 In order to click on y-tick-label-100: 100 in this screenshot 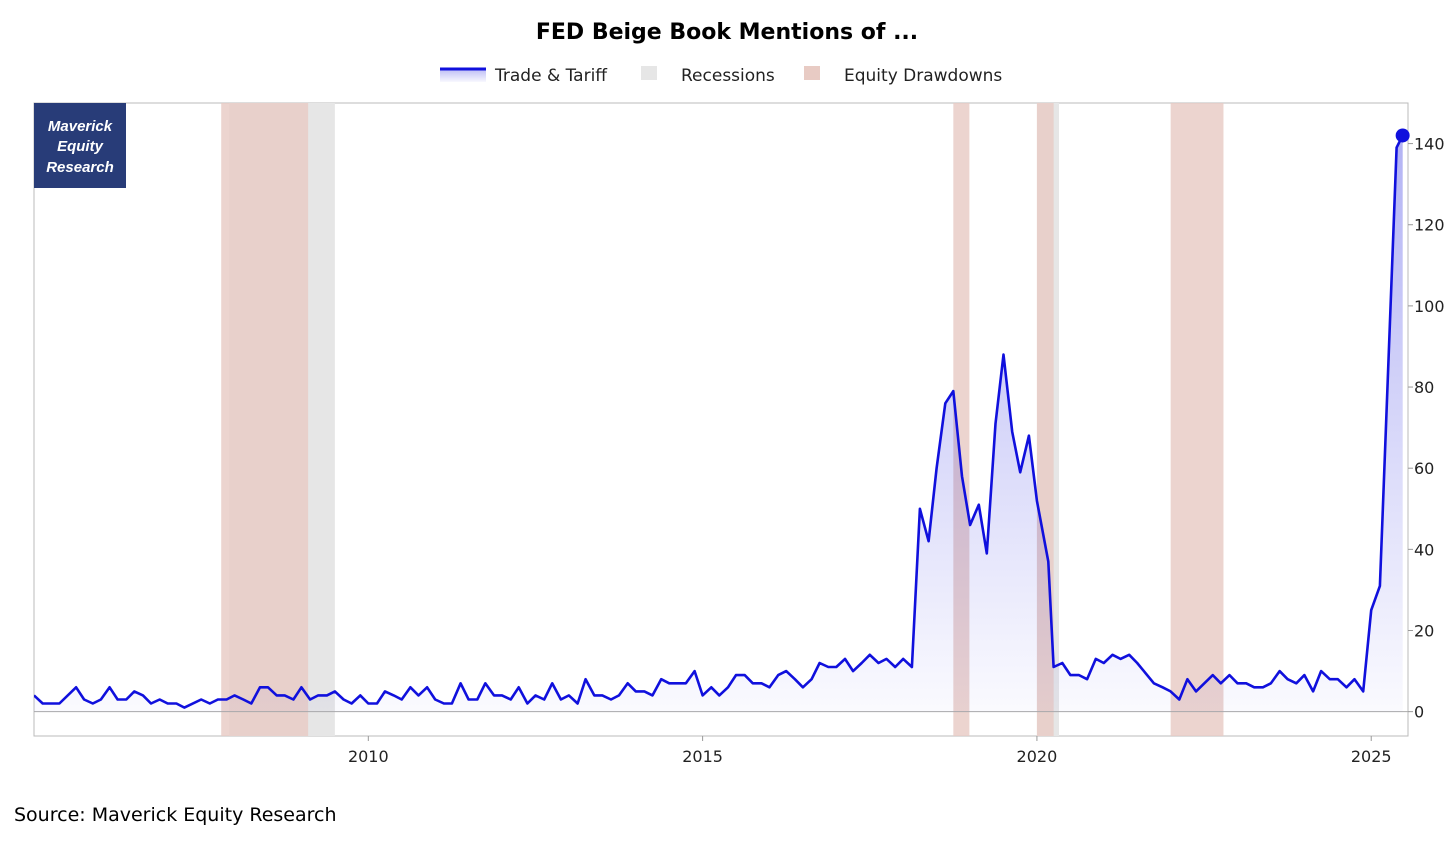, I will do `click(1429, 306)`.